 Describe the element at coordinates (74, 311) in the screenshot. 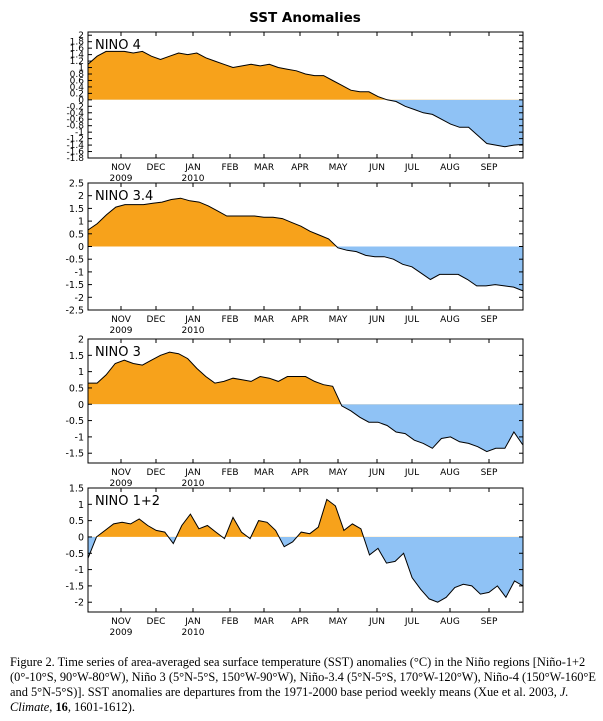

I see `y-tick-label: -2.5` at that location.